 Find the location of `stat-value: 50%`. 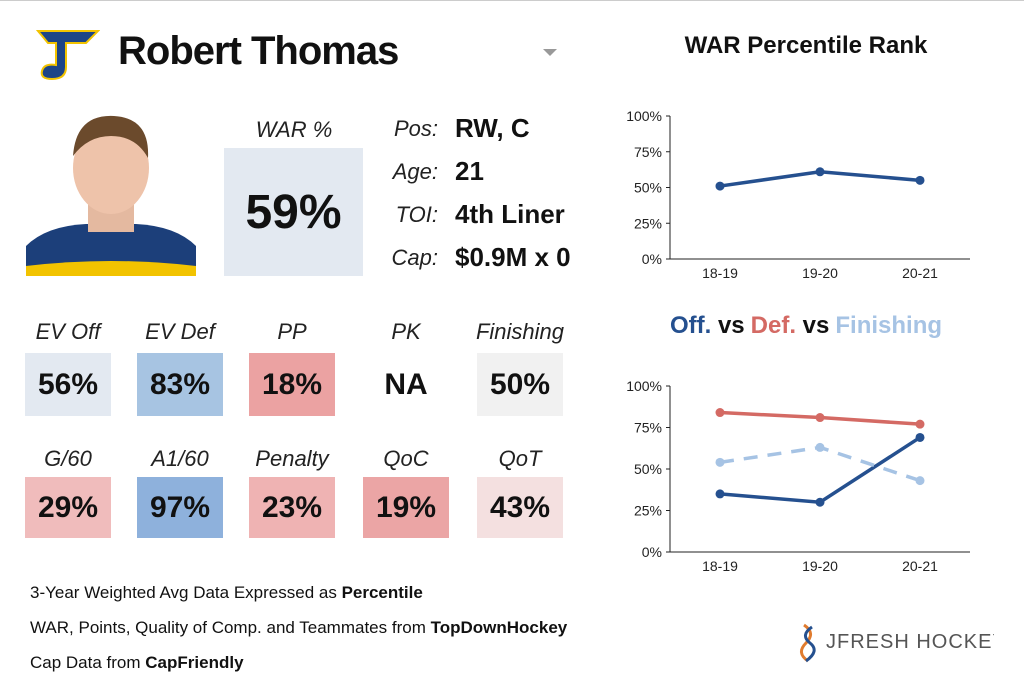

stat-value: 50% is located at coordinates (520, 384).